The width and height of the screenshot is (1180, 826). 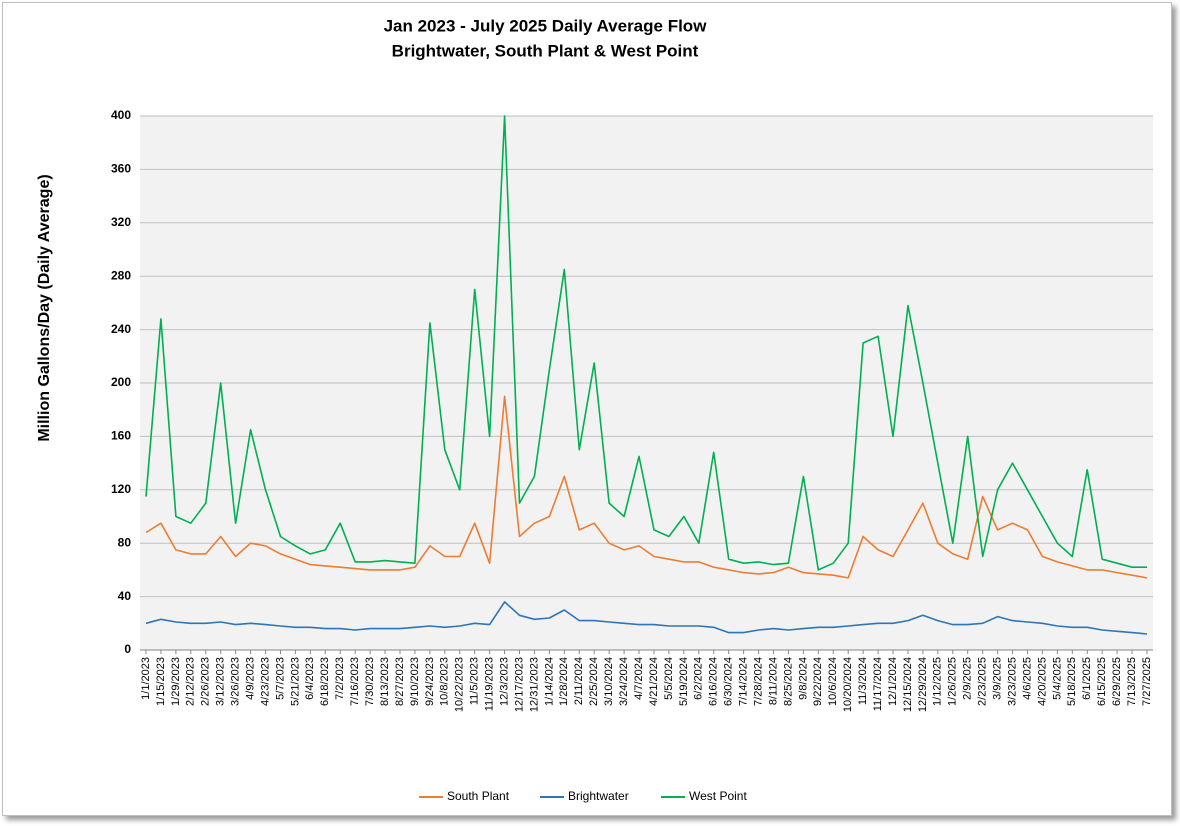 I want to click on x-tick-label: 3/10/2024, so click(x=609, y=681).